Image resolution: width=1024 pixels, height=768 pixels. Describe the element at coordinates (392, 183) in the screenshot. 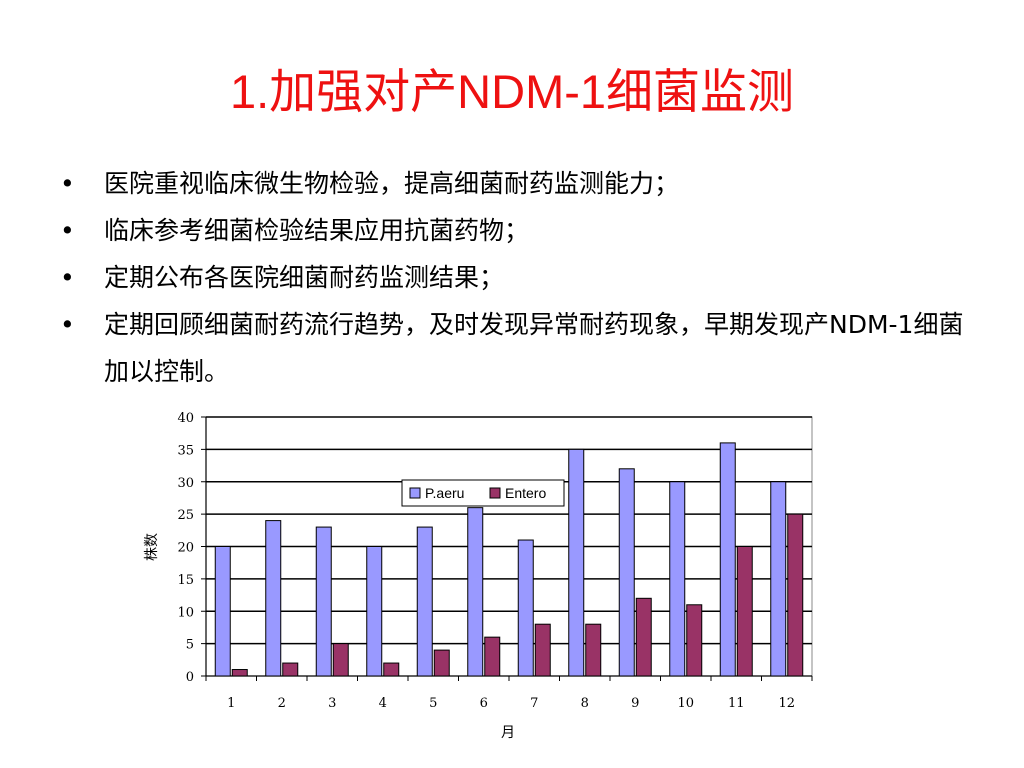

I see `bullet-text: 医院重视临床微生物检验，提高细菌耐药监测能力；` at that location.